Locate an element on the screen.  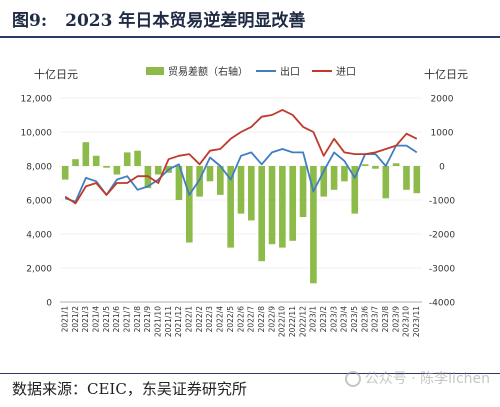
right-tick-label: -2000 is located at coordinates (442, 236).